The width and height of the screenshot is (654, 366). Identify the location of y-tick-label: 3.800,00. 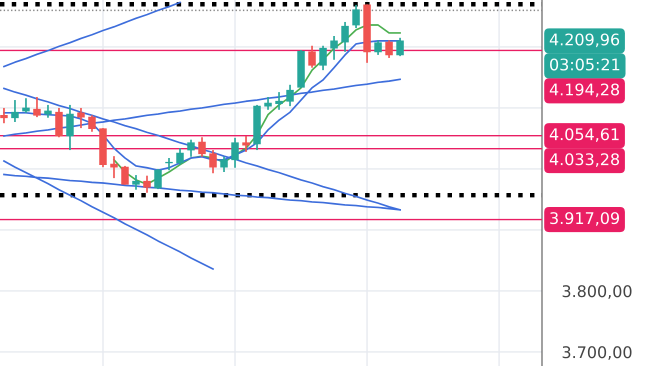
(597, 292).